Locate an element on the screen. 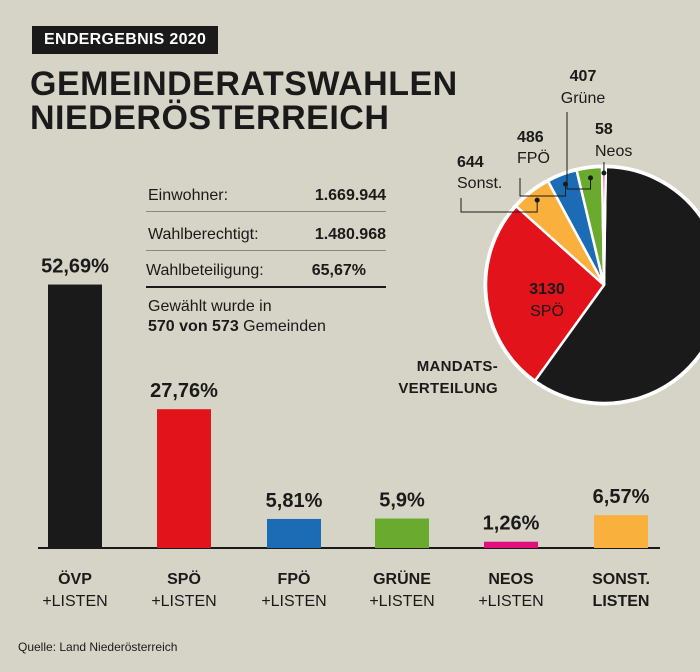 This screenshot has height=672, width=700. gewaehlt-rest: Gemeinden is located at coordinates (282, 326).